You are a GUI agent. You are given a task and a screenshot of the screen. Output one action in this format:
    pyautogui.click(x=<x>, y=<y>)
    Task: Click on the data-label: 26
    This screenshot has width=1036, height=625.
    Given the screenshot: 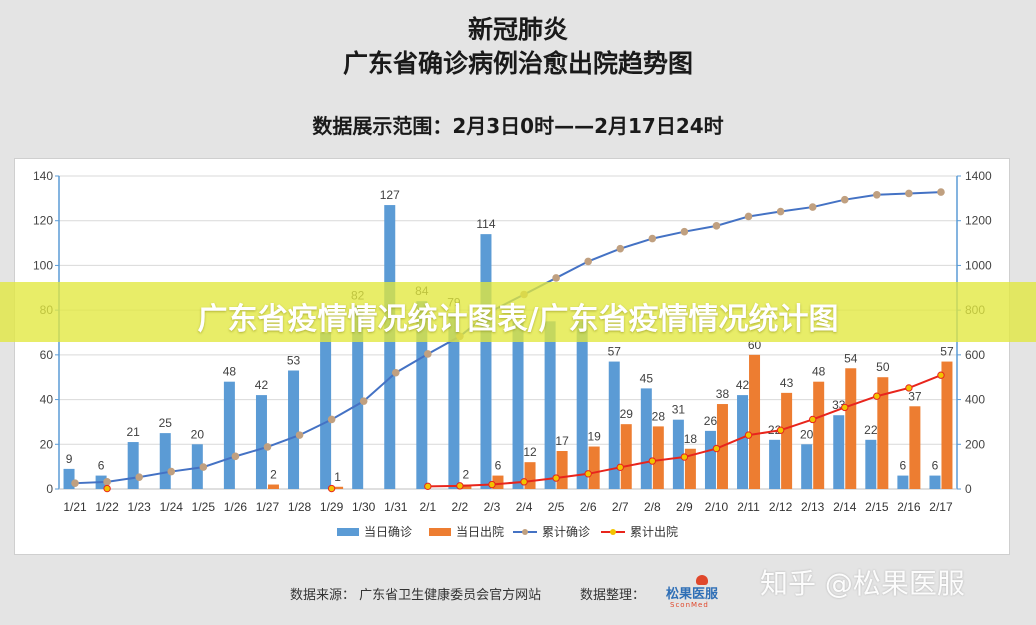 What is the action you would take?
    pyautogui.click(x=711, y=421)
    